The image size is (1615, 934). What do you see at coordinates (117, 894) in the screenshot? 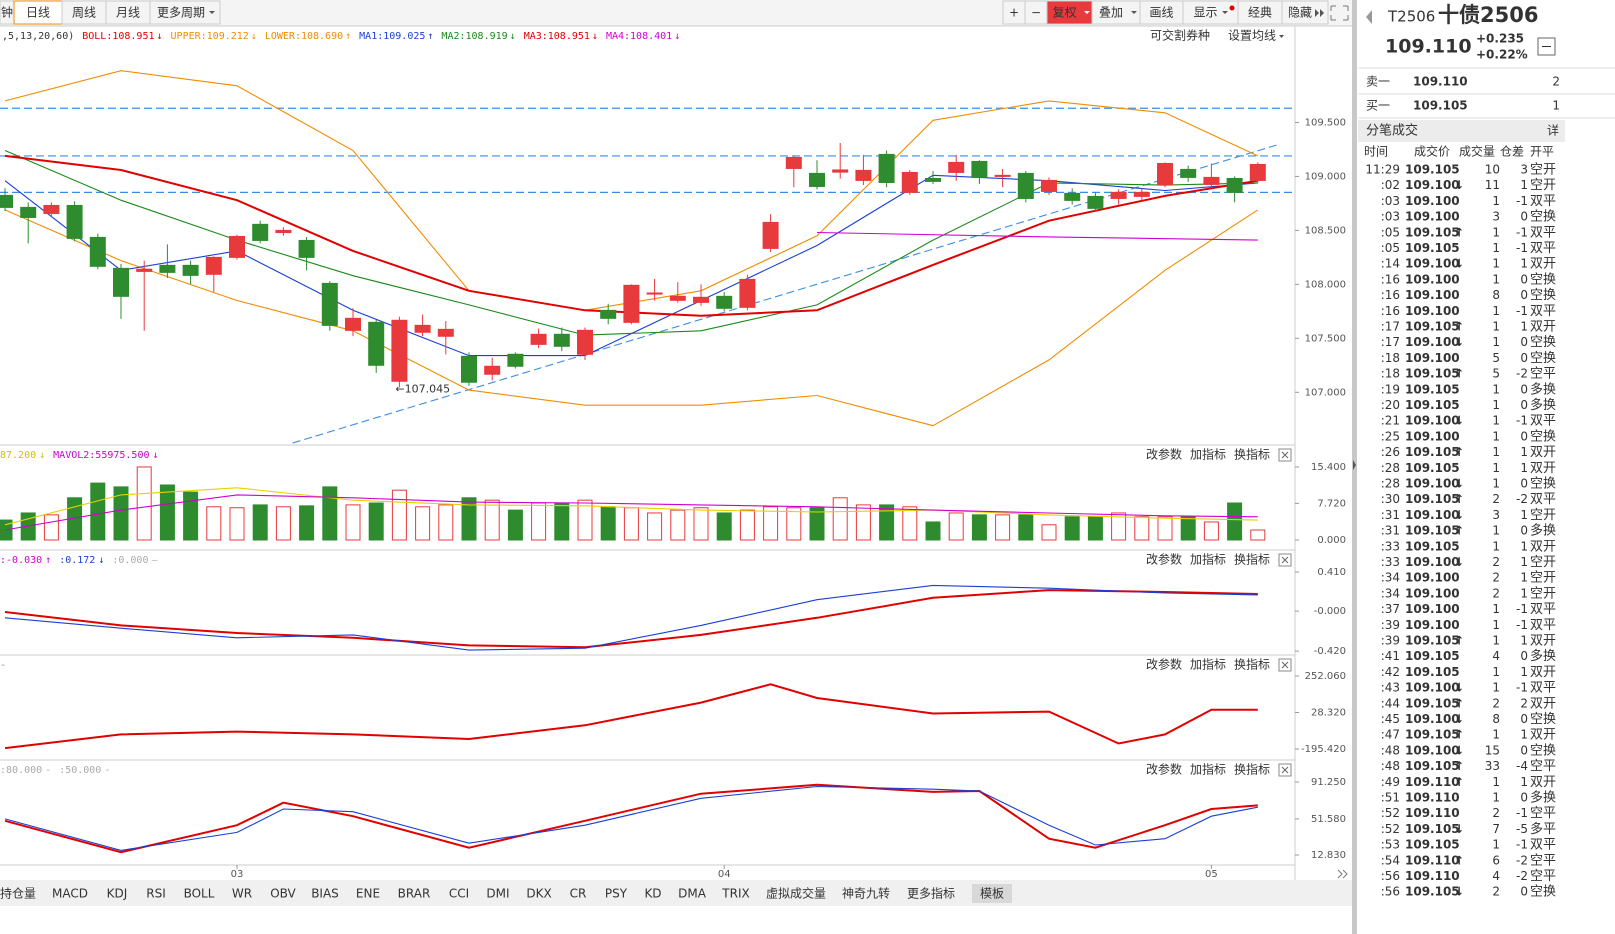
I see `indicator-tab: KDJ` at bounding box center [117, 894].